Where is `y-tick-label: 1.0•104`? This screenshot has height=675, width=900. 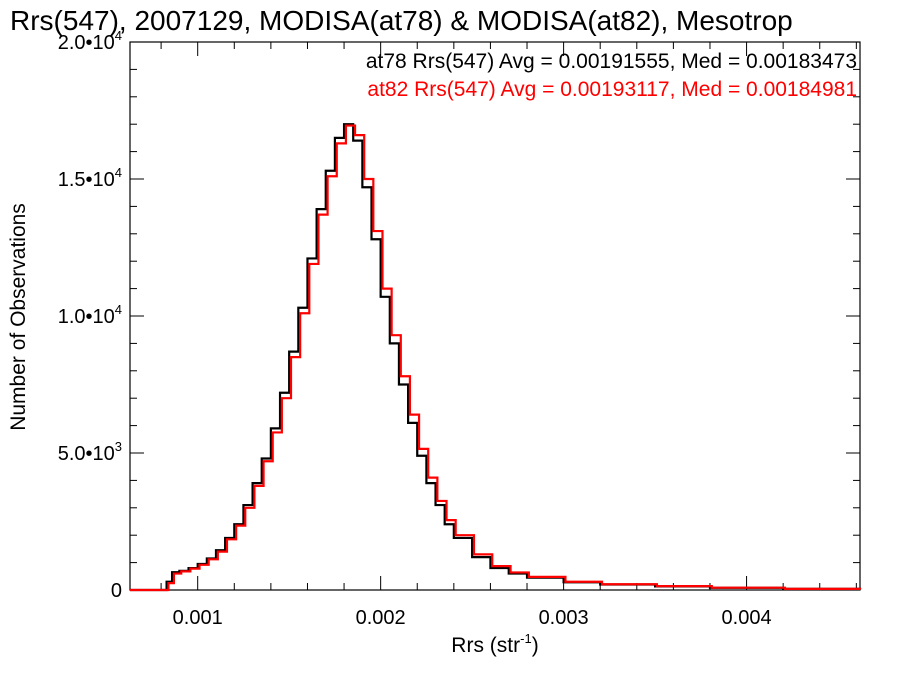 y-tick-label: 1.0•104 is located at coordinates (90, 315).